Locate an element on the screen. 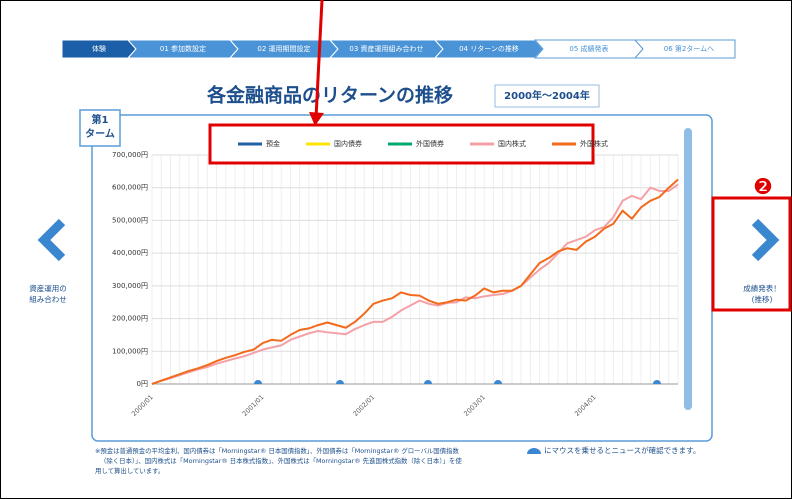 This screenshot has height=499, width=792. prev-arrow is located at coordinates (51, 240).